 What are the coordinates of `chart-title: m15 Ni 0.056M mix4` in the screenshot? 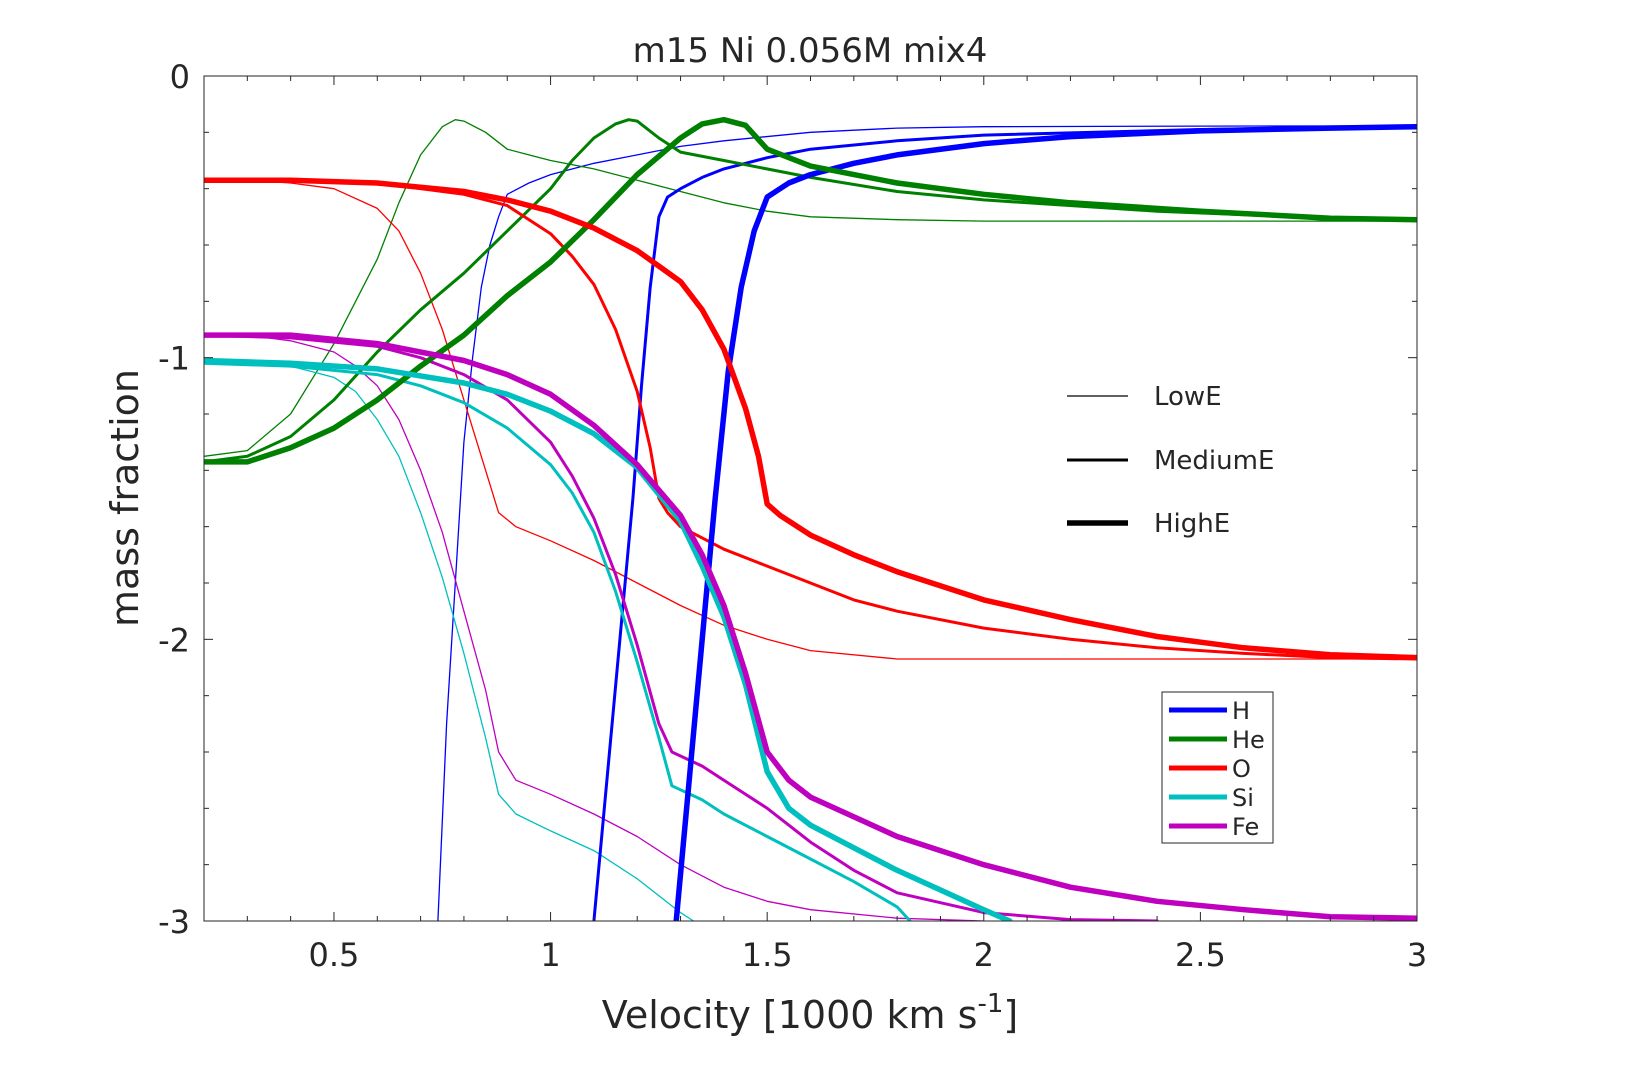 It's located at (810, 51).